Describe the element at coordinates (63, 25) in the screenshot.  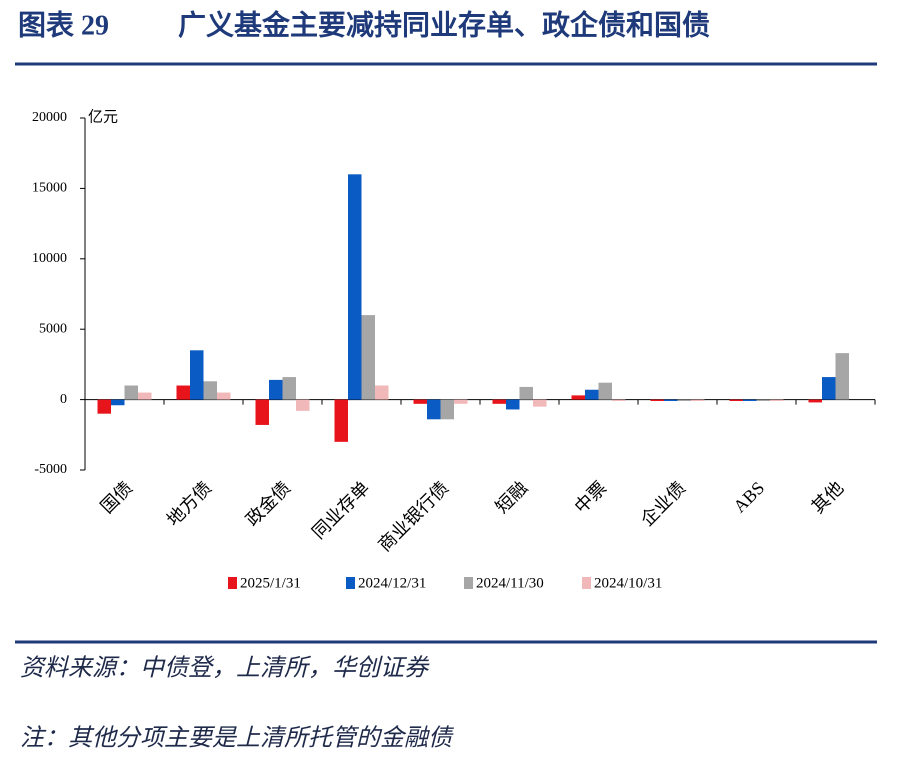
I see `figure-label: 图表 29` at that location.